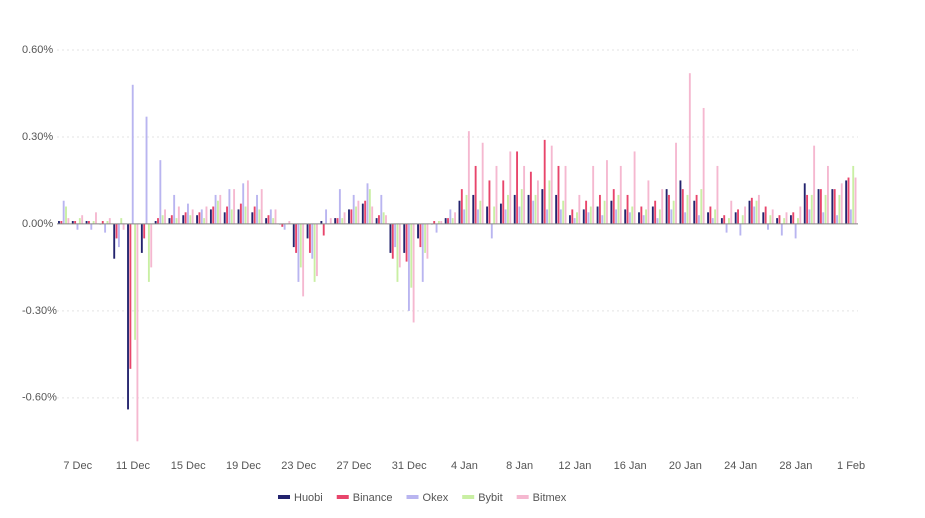  What do you see at coordinates (133, 466) in the screenshot?
I see `x-tick-label: 11 Dec` at bounding box center [133, 466].